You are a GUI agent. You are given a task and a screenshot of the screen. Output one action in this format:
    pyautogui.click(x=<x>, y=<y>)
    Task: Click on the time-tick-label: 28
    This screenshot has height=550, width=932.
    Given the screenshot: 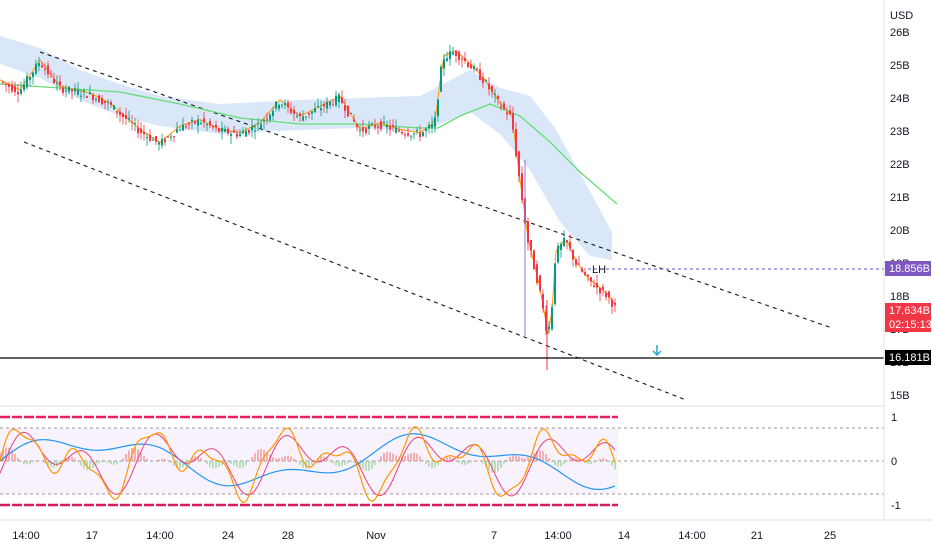 What is the action you would take?
    pyautogui.click(x=288, y=536)
    